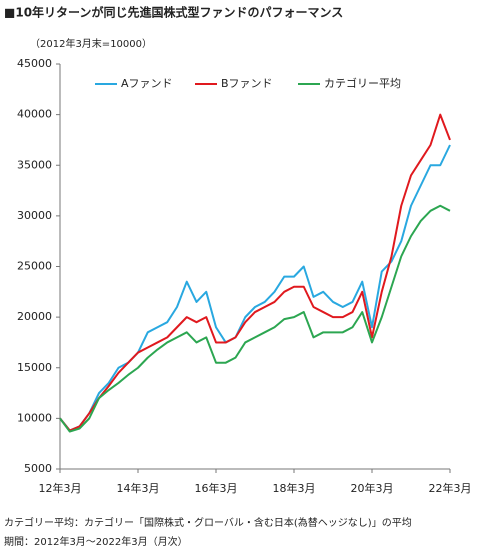  Describe the element at coordinates (247, 83) in the screenshot. I see `legend-label: Bファンド` at that location.